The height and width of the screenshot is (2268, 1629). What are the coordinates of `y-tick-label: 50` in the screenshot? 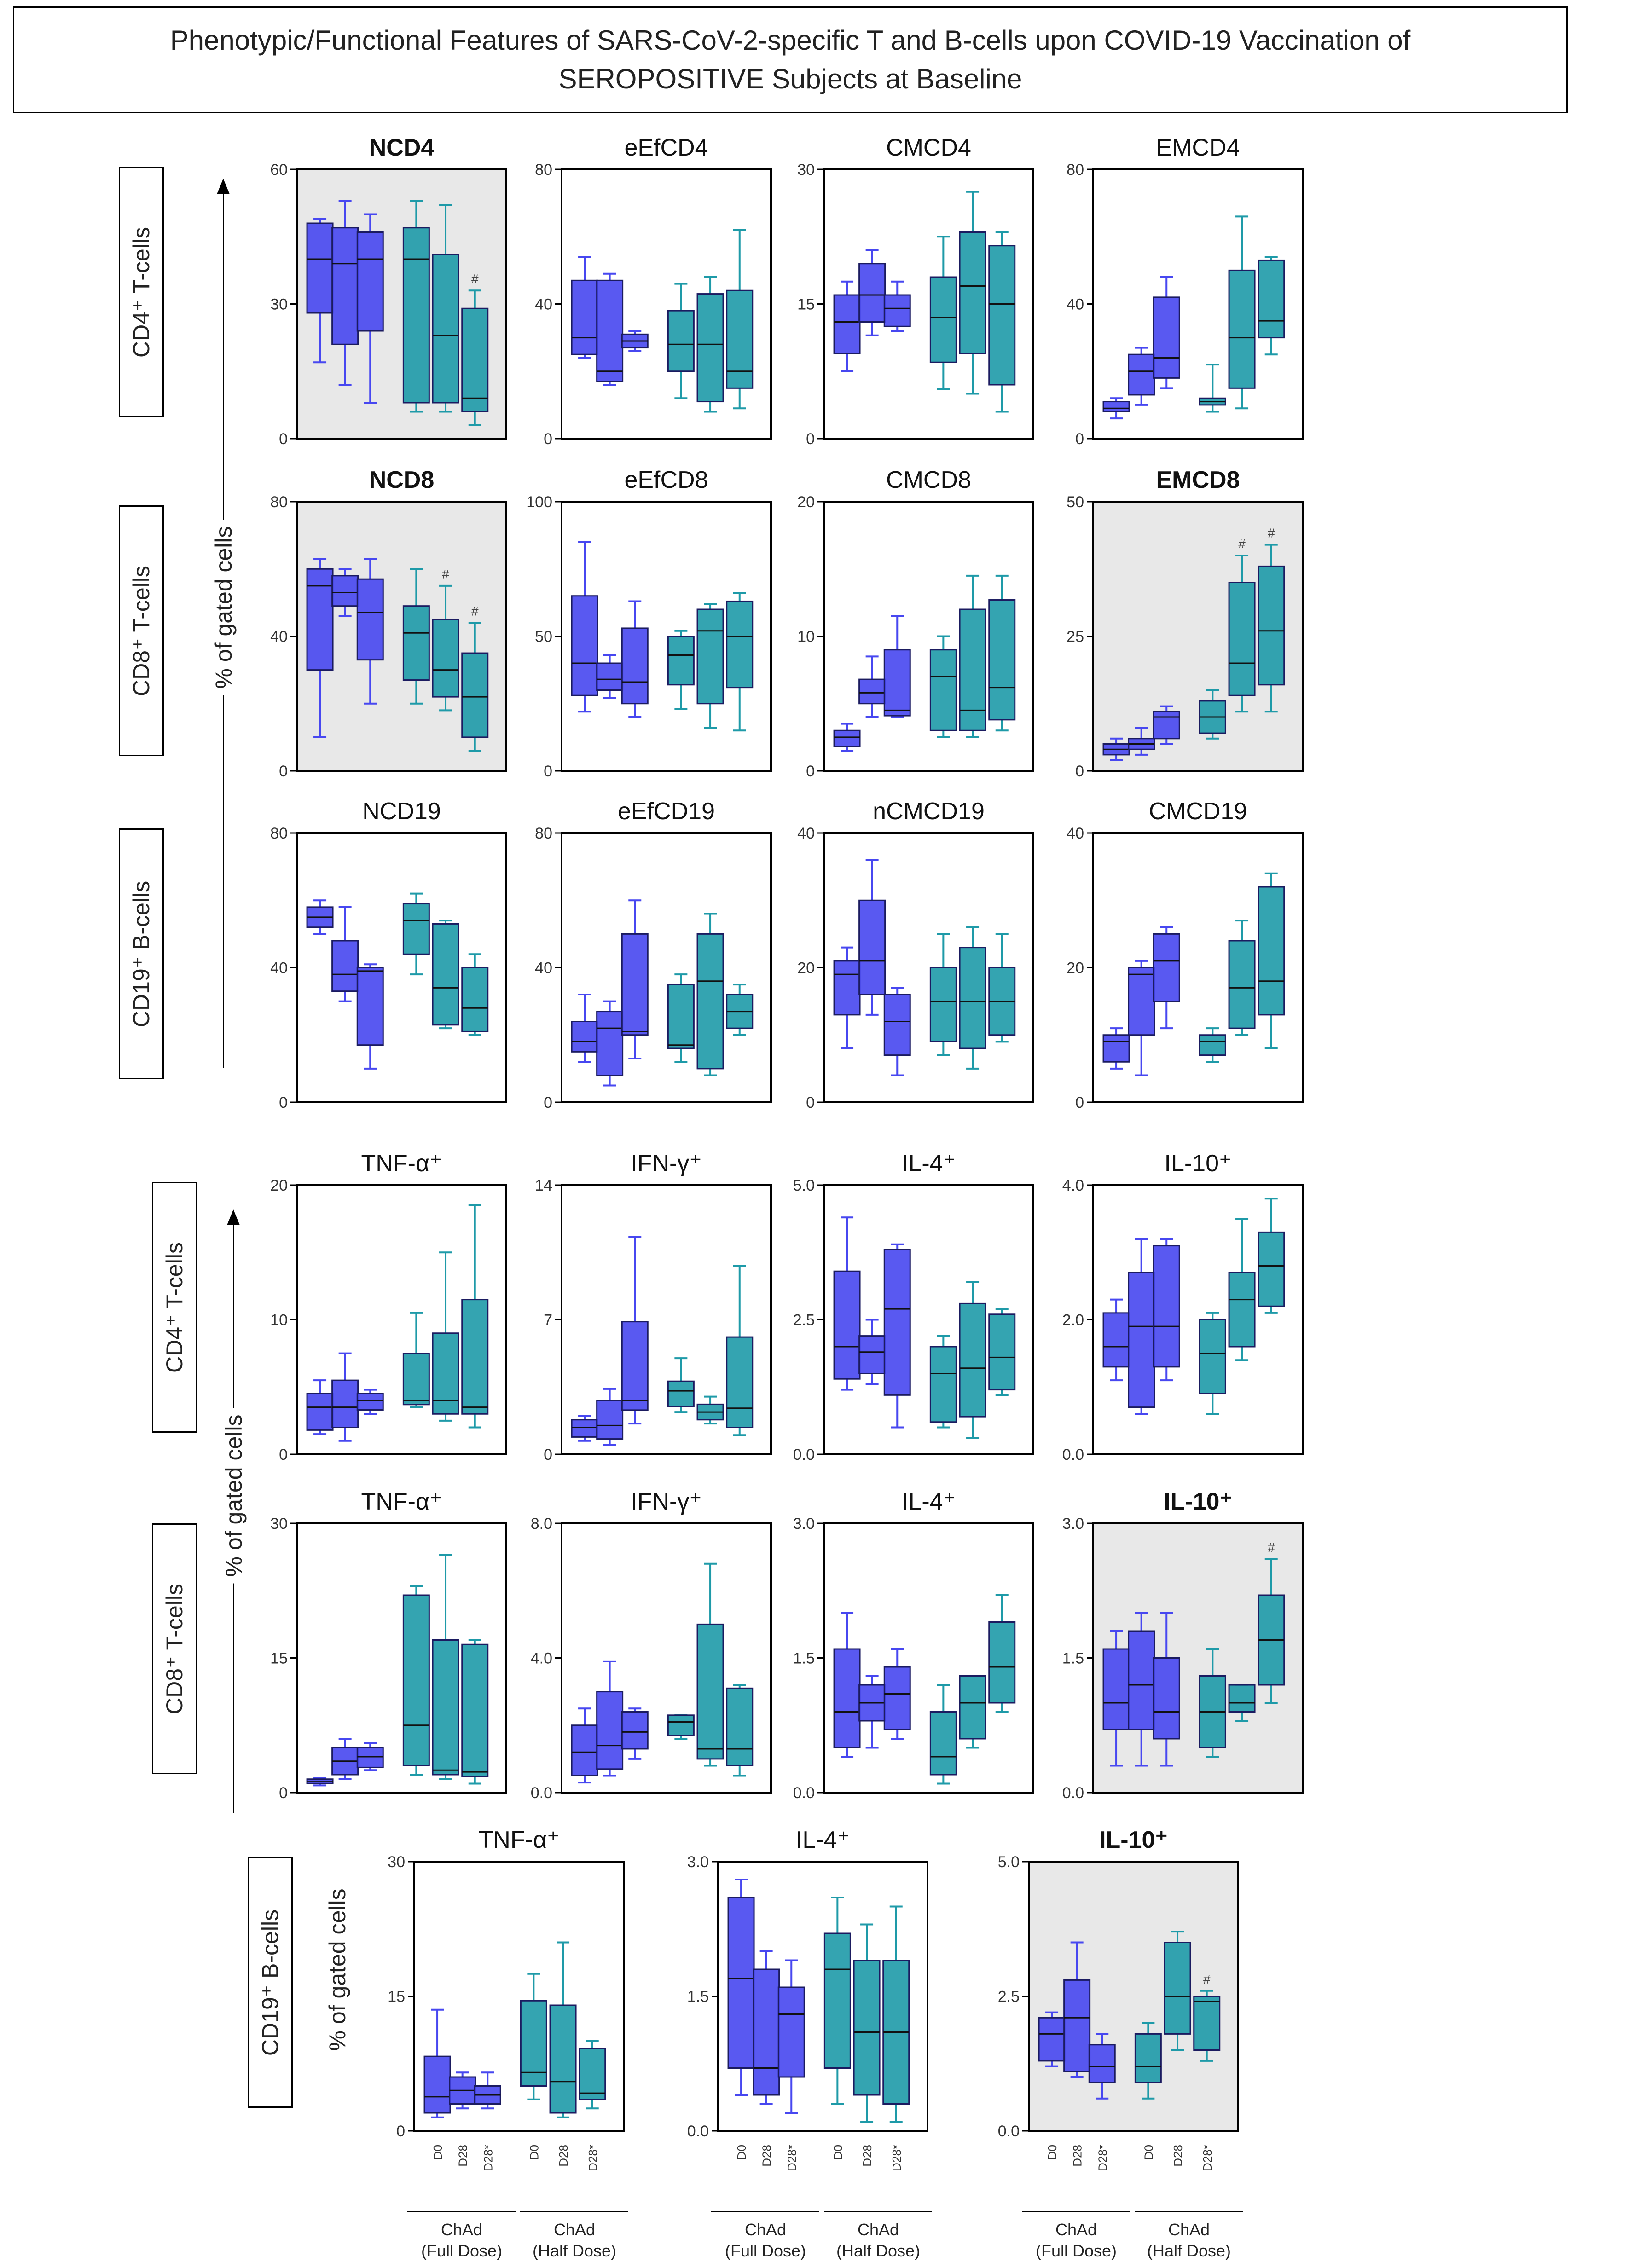 It's located at (543, 637).